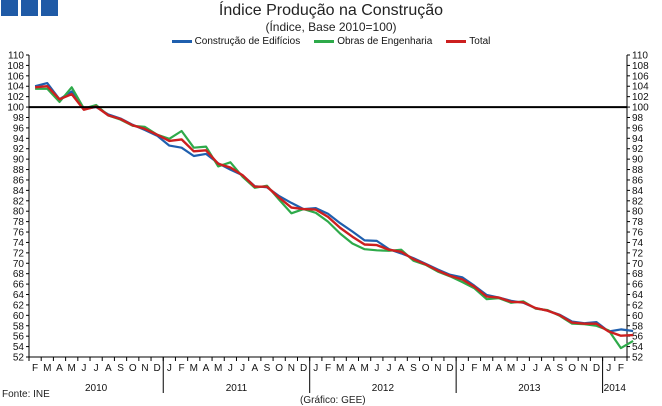 This screenshot has width=662, height=406. Describe the element at coordinates (385, 41) in the screenshot. I see `legend-label-engenharia: Obras de Engenharia` at that location.